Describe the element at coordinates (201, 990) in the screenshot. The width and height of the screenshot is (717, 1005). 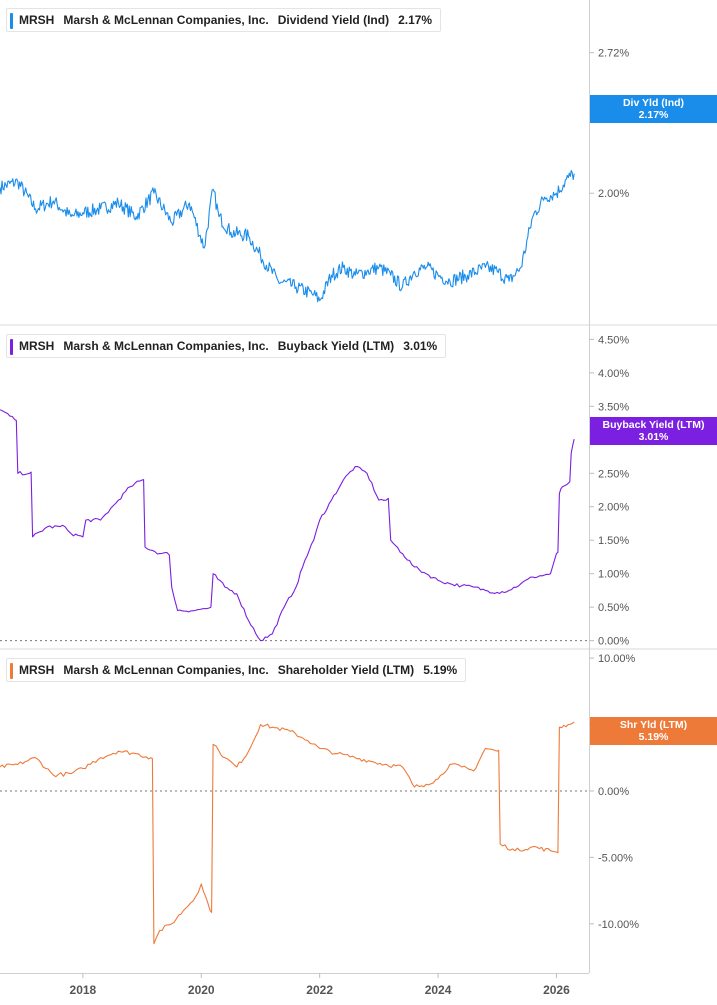
I see `x-tick-label: 2020` at that location.